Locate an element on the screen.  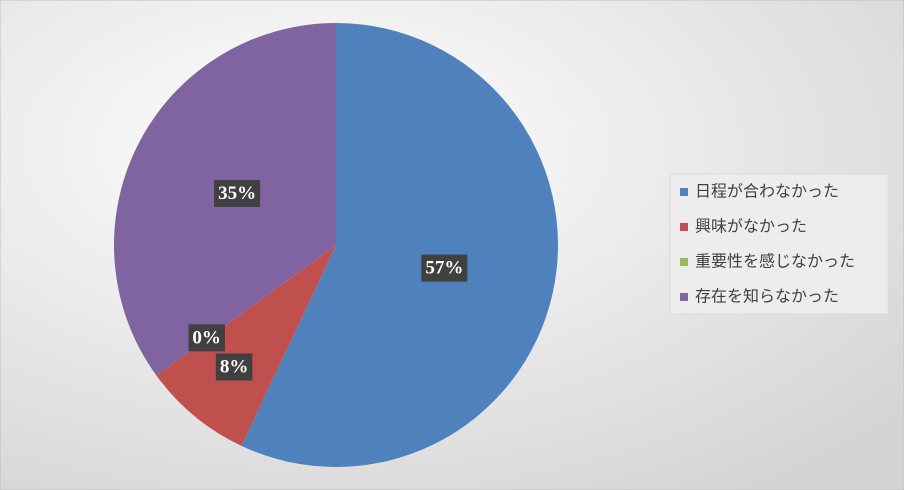
data-label: 0% is located at coordinates (206, 337).